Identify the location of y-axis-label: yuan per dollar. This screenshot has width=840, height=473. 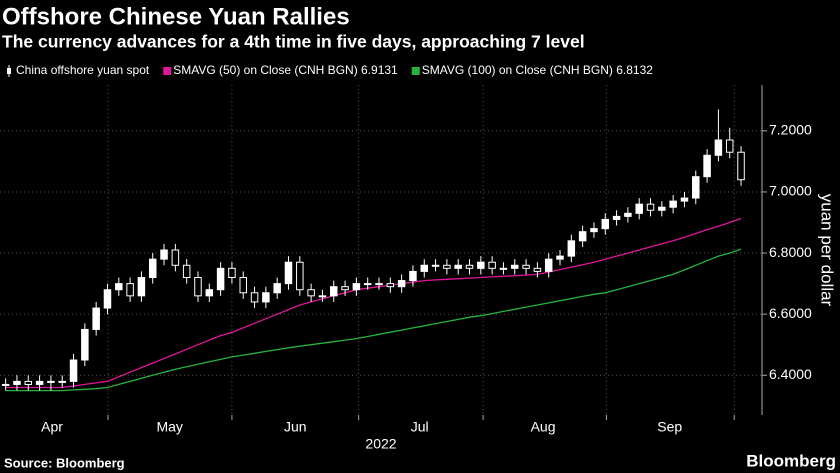
(827, 250).